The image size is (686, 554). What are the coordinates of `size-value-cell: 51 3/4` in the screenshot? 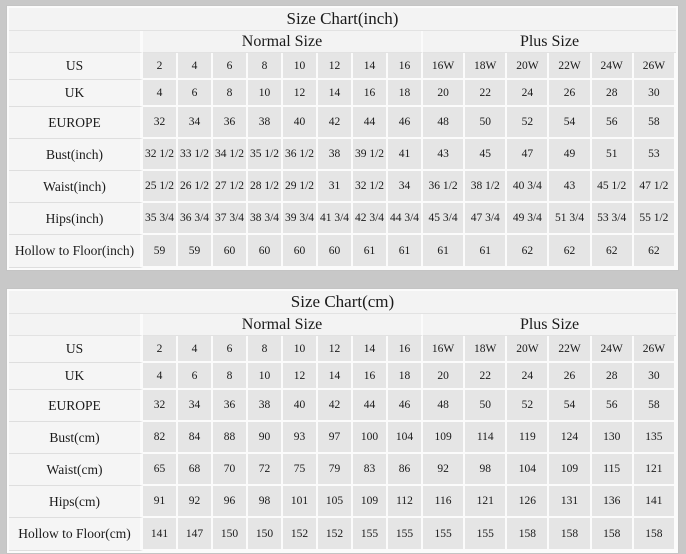 It's located at (570, 219).